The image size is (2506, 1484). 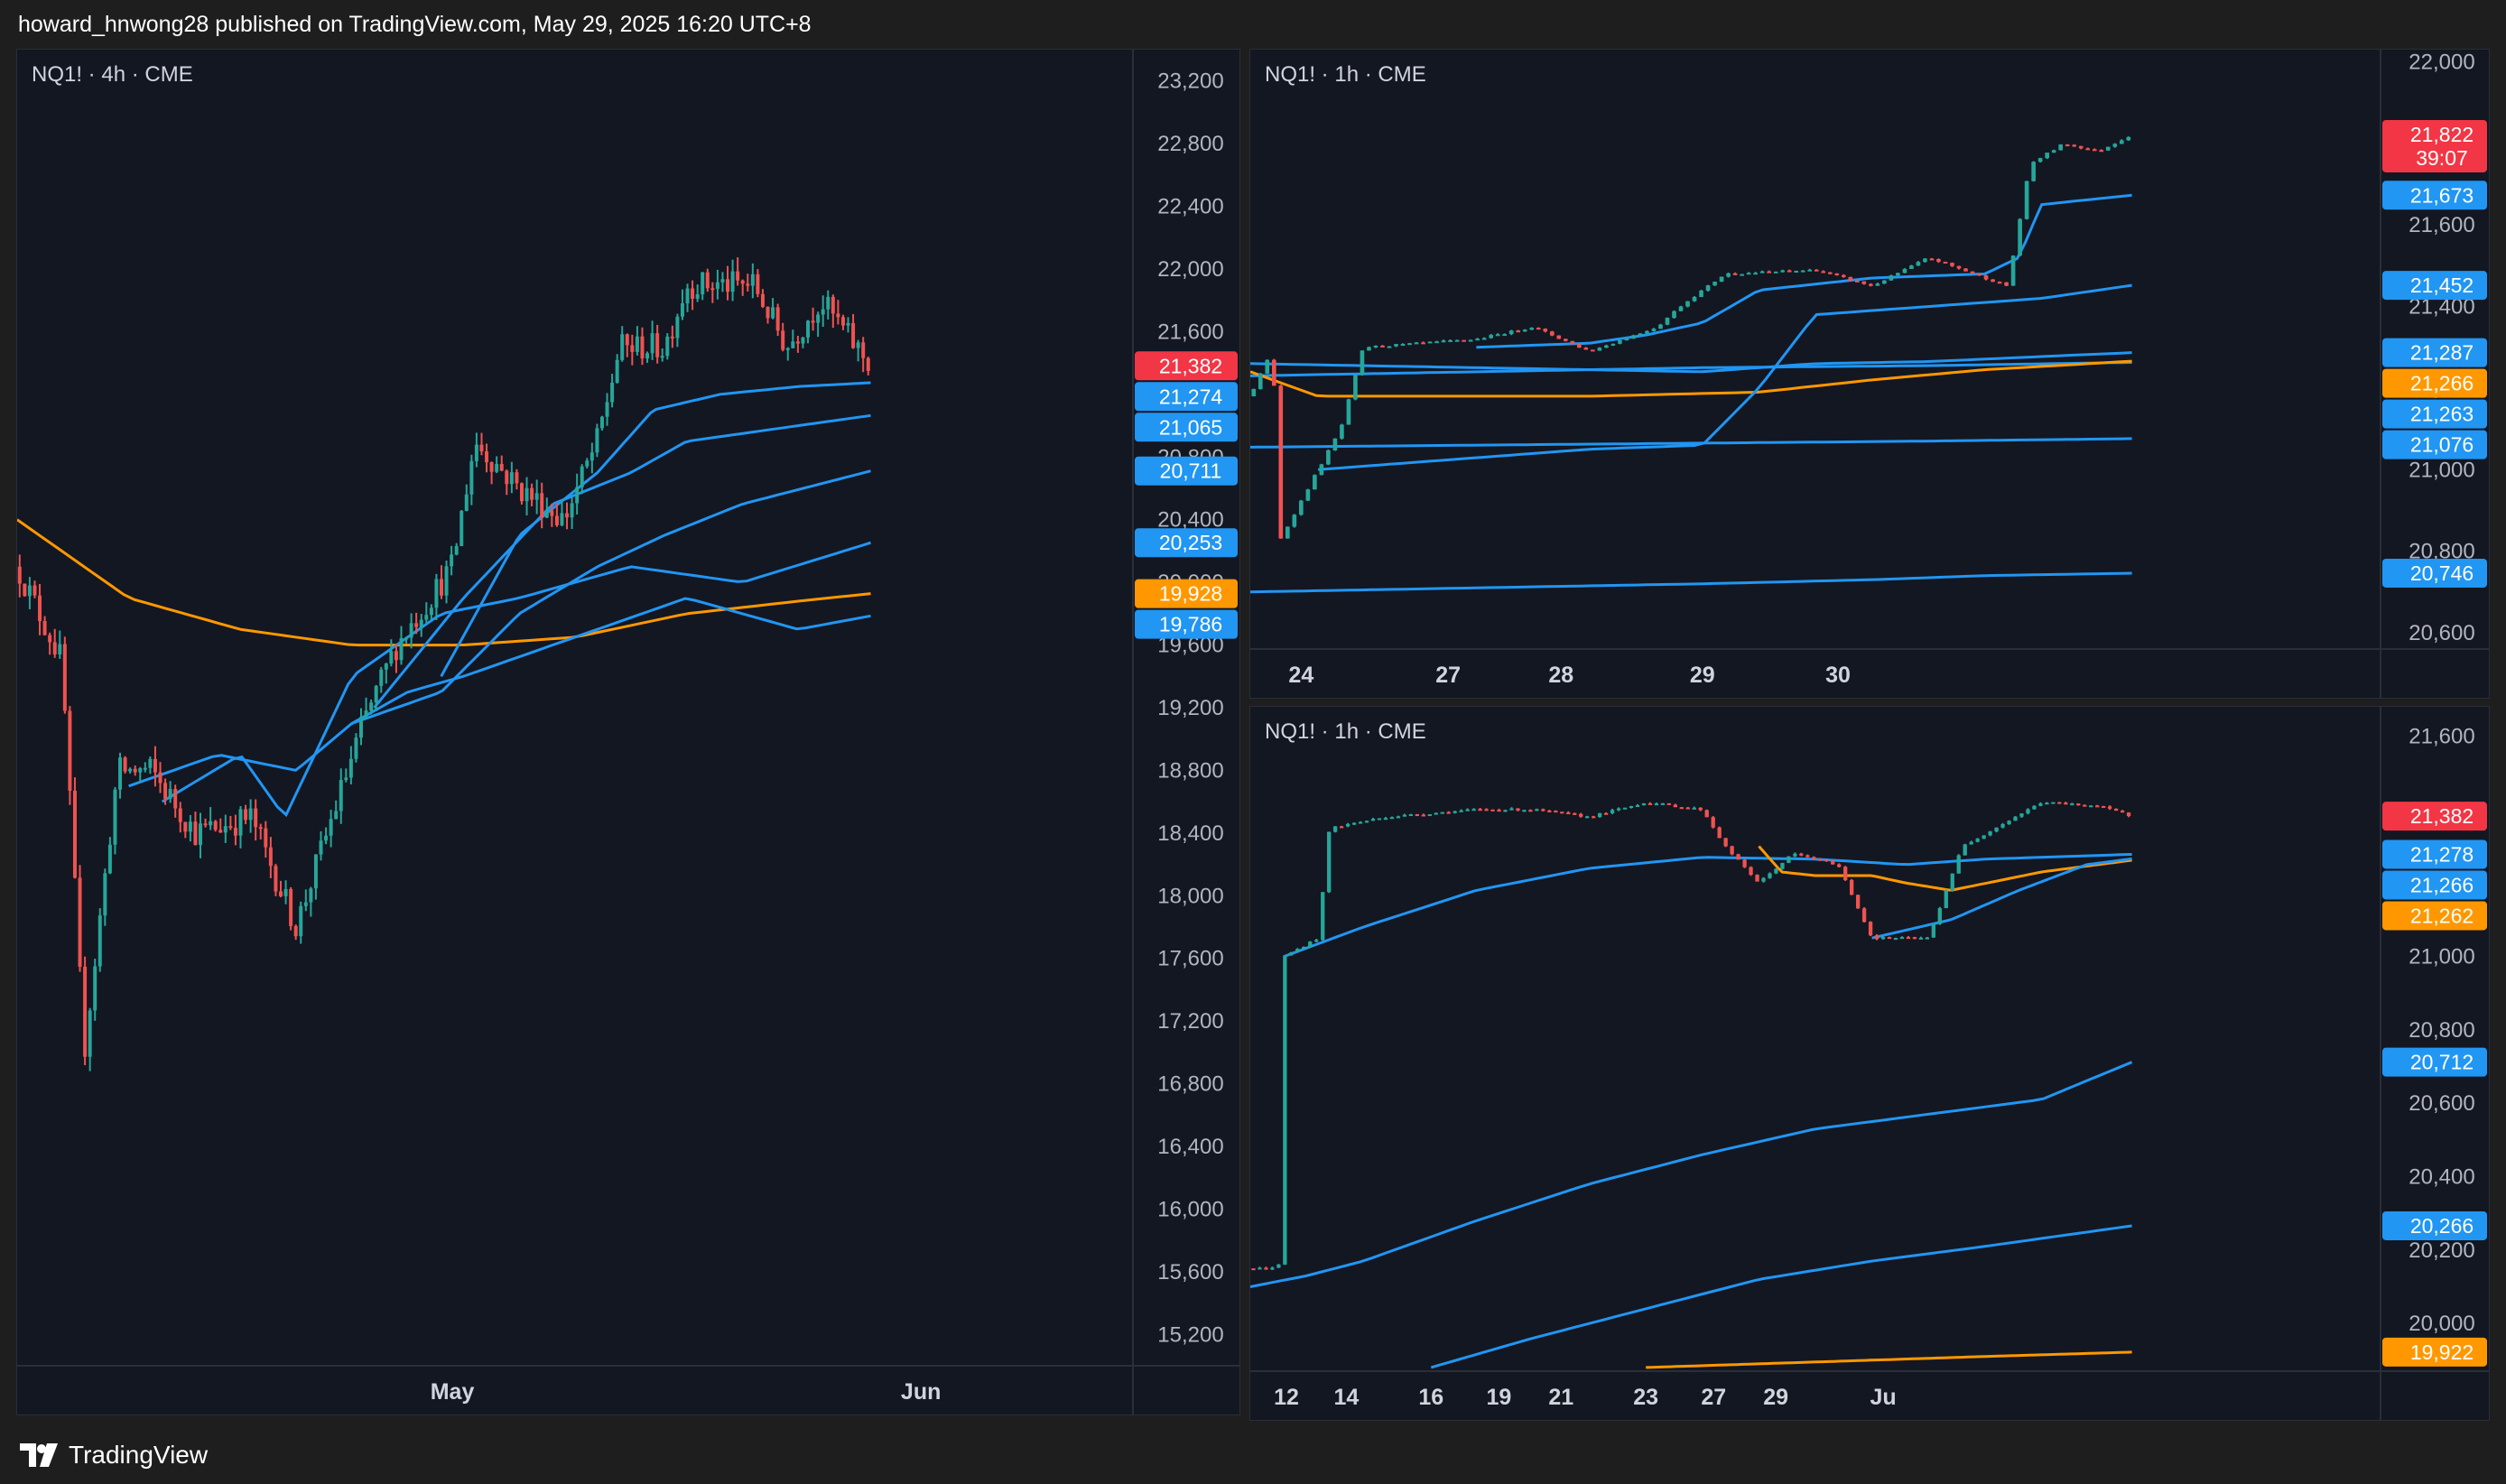 I want to click on tradingview-logo: TradingView, so click(x=113, y=1455).